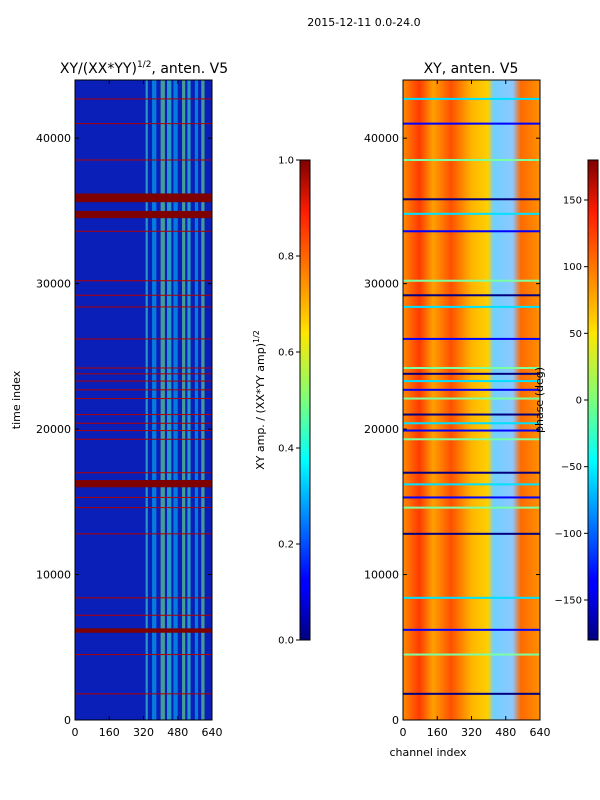 The width and height of the screenshot is (600, 800). Describe the element at coordinates (381, 429) in the screenshot. I see `phase-y-tick-label: 20000` at that location.